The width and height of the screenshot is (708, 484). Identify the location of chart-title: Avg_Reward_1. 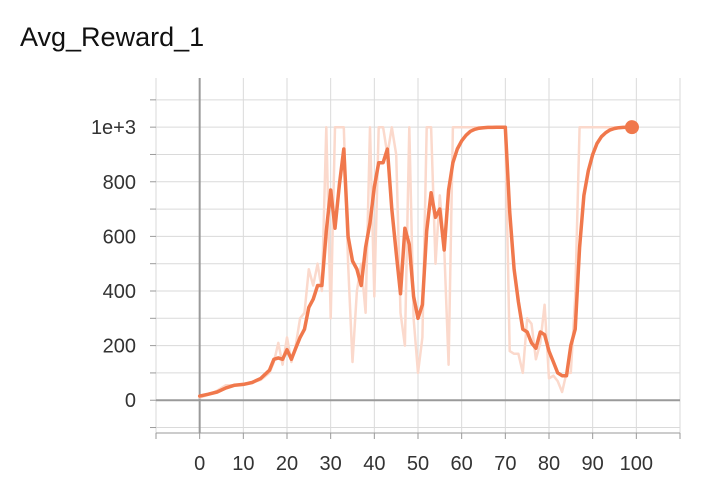
(112, 37).